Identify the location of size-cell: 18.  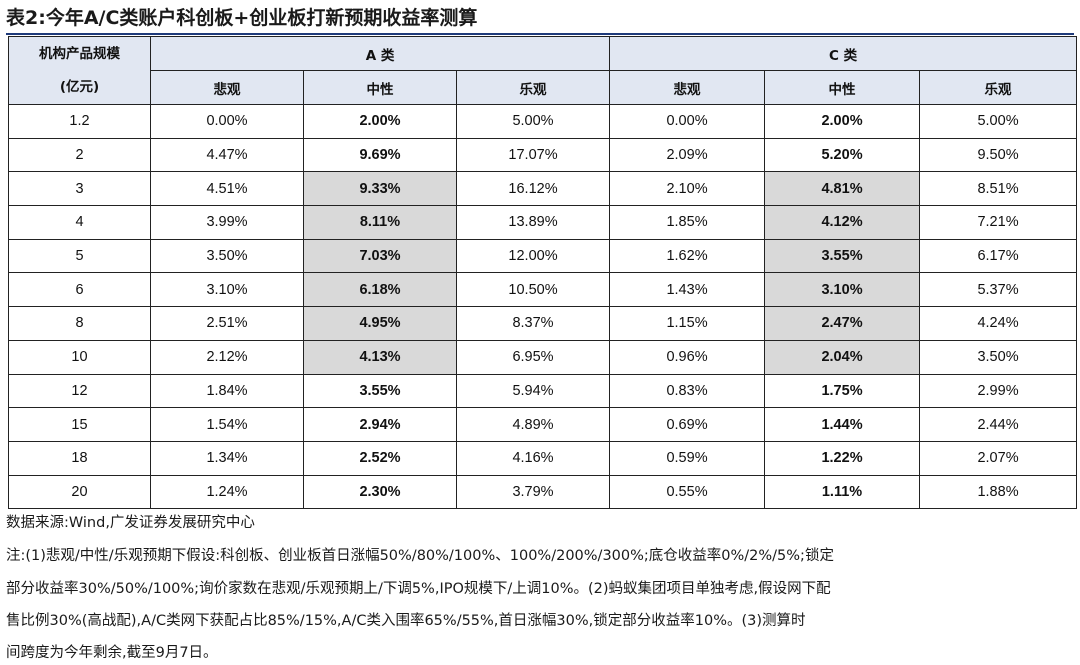
(79, 458).